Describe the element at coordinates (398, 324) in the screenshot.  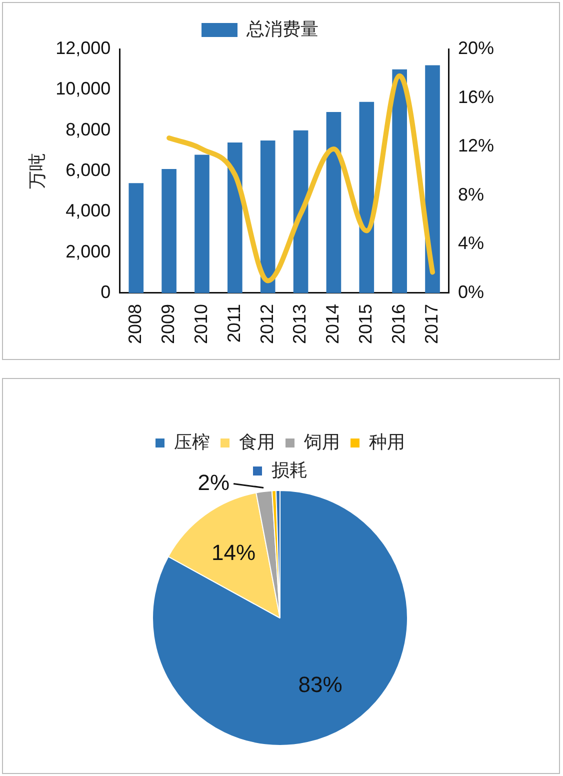
I see `x-tick-label: 2016` at that location.